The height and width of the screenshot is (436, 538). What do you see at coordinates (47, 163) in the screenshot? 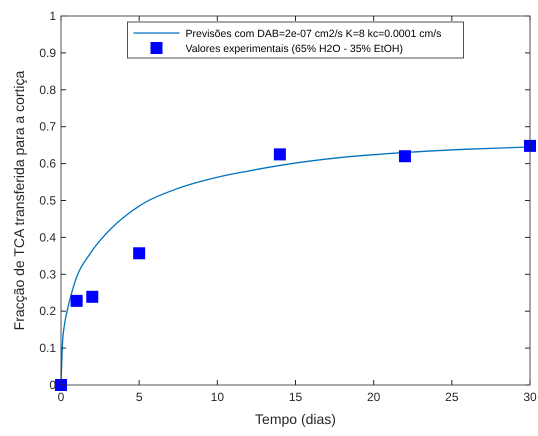
I see `y-tick-label: 0.6` at bounding box center [47, 163].